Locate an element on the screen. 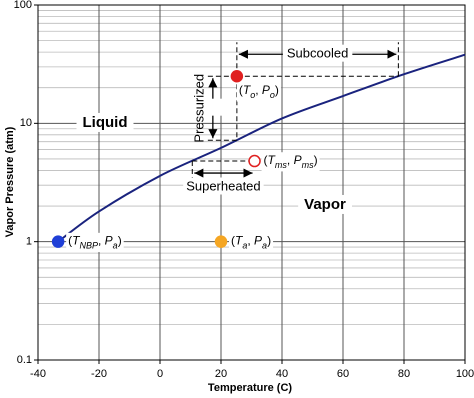 The image size is (474, 398). superheated-label: Superheated is located at coordinates (223, 185).